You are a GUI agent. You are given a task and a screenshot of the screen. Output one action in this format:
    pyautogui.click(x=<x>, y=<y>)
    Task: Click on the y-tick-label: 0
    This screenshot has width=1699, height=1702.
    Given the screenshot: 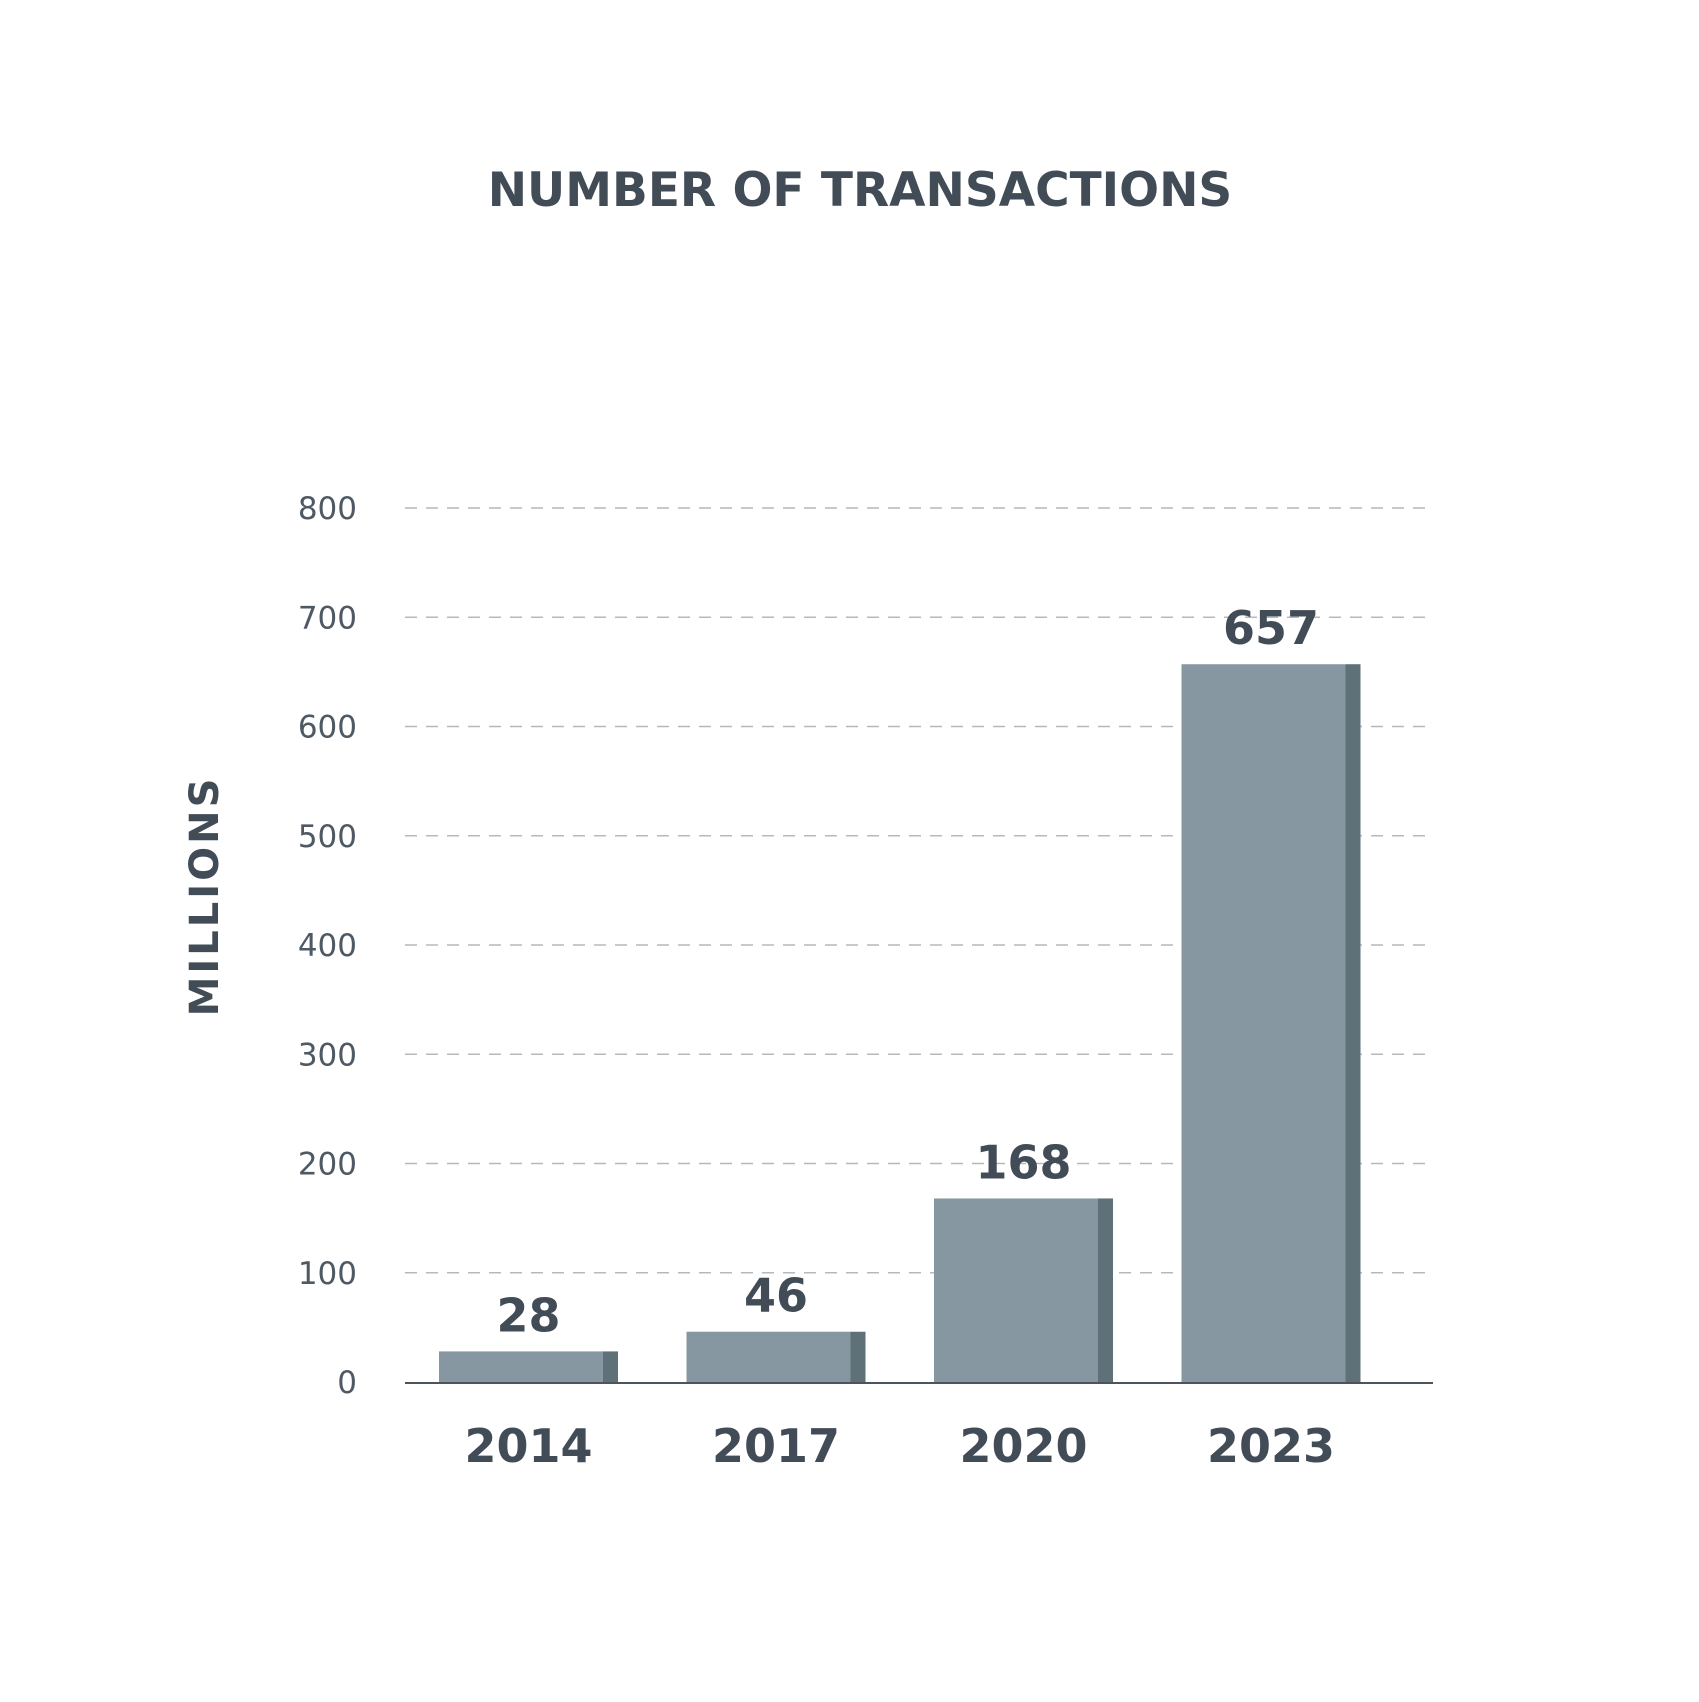 What is the action you would take?
    pyautogui.click(x=347, y=1383)
    